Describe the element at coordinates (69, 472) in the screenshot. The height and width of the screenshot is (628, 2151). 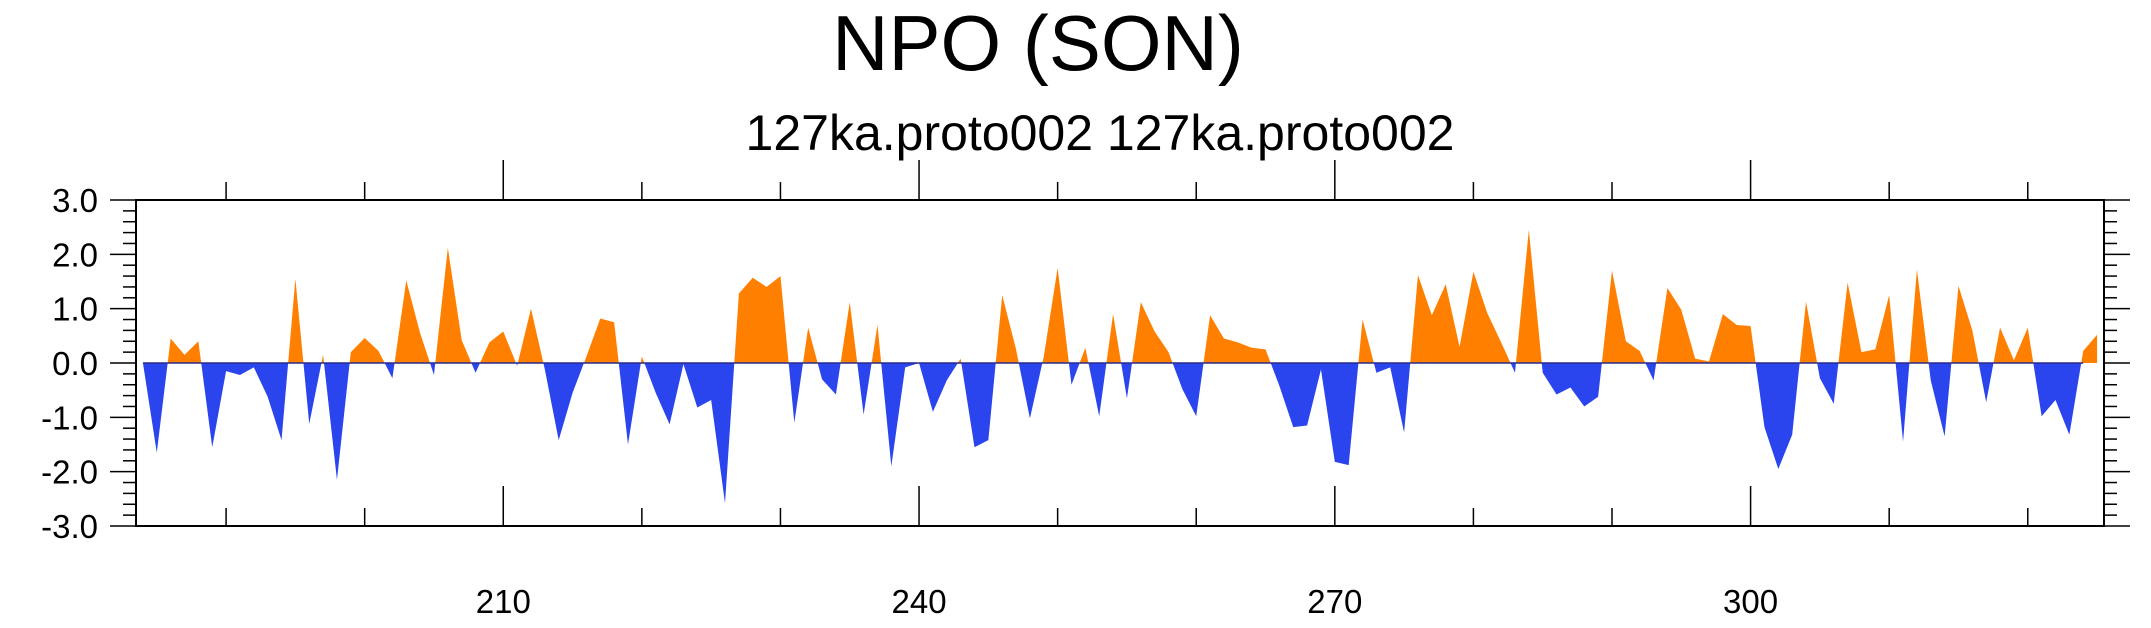
I see `y-tick-label: -2.0` at that location.